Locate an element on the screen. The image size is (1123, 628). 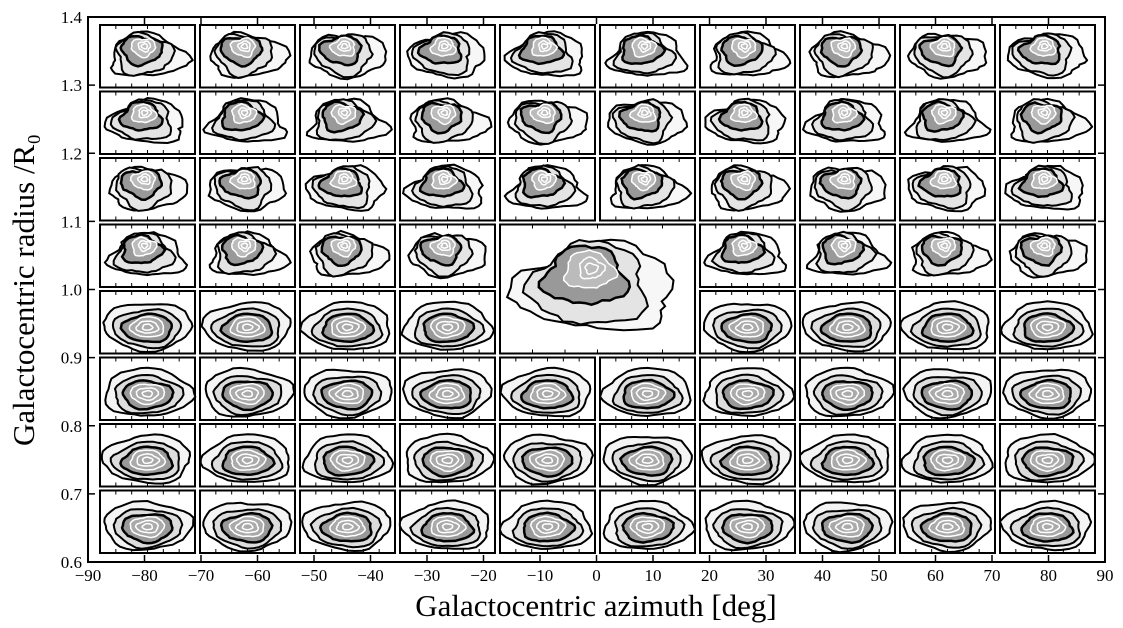
y-tick-label: 0.7 is located at coordinates (72, 494).